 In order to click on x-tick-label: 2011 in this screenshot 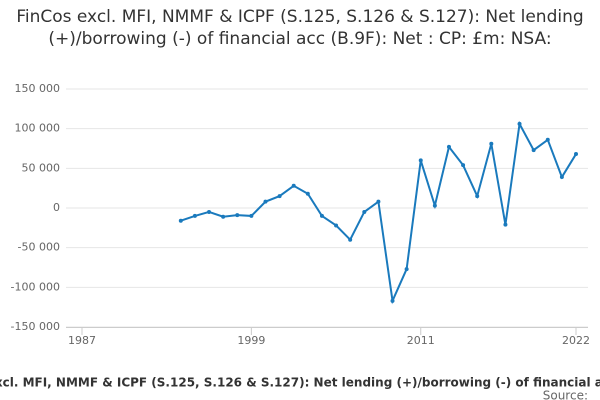, I will do `click(421, 340)`.